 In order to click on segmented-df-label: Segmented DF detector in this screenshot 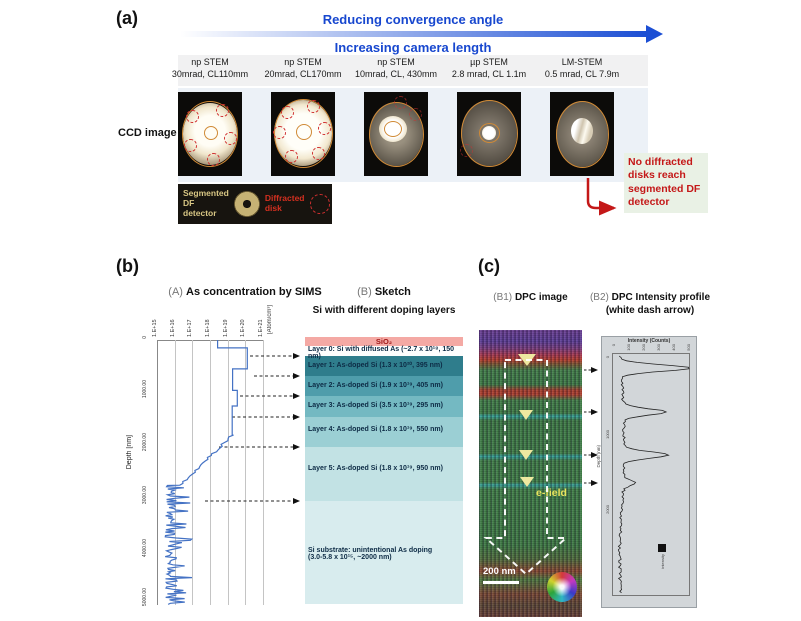, I will do `click(206, 203)`.